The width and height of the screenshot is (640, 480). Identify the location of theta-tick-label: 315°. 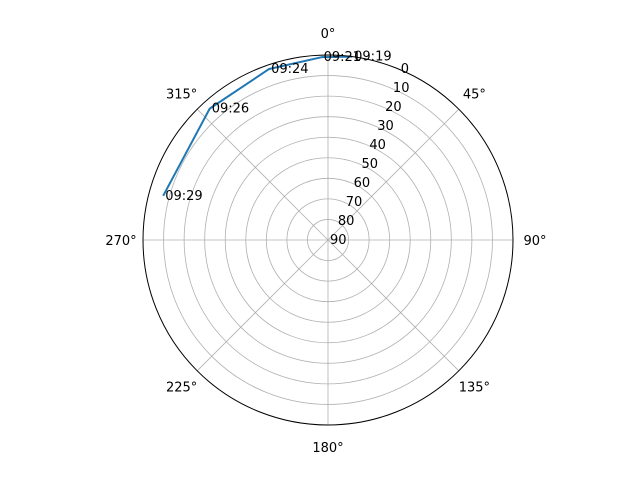
(181, 95).